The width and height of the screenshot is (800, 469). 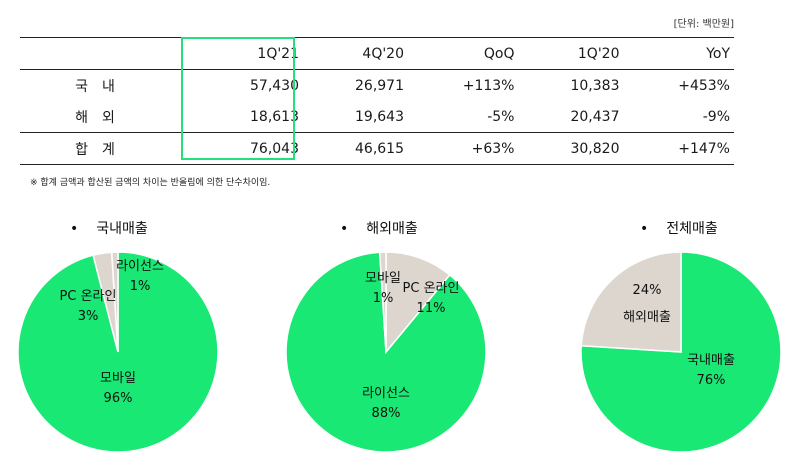 I want to click on column-header: 1Q'21, so click(x=243, y=53).